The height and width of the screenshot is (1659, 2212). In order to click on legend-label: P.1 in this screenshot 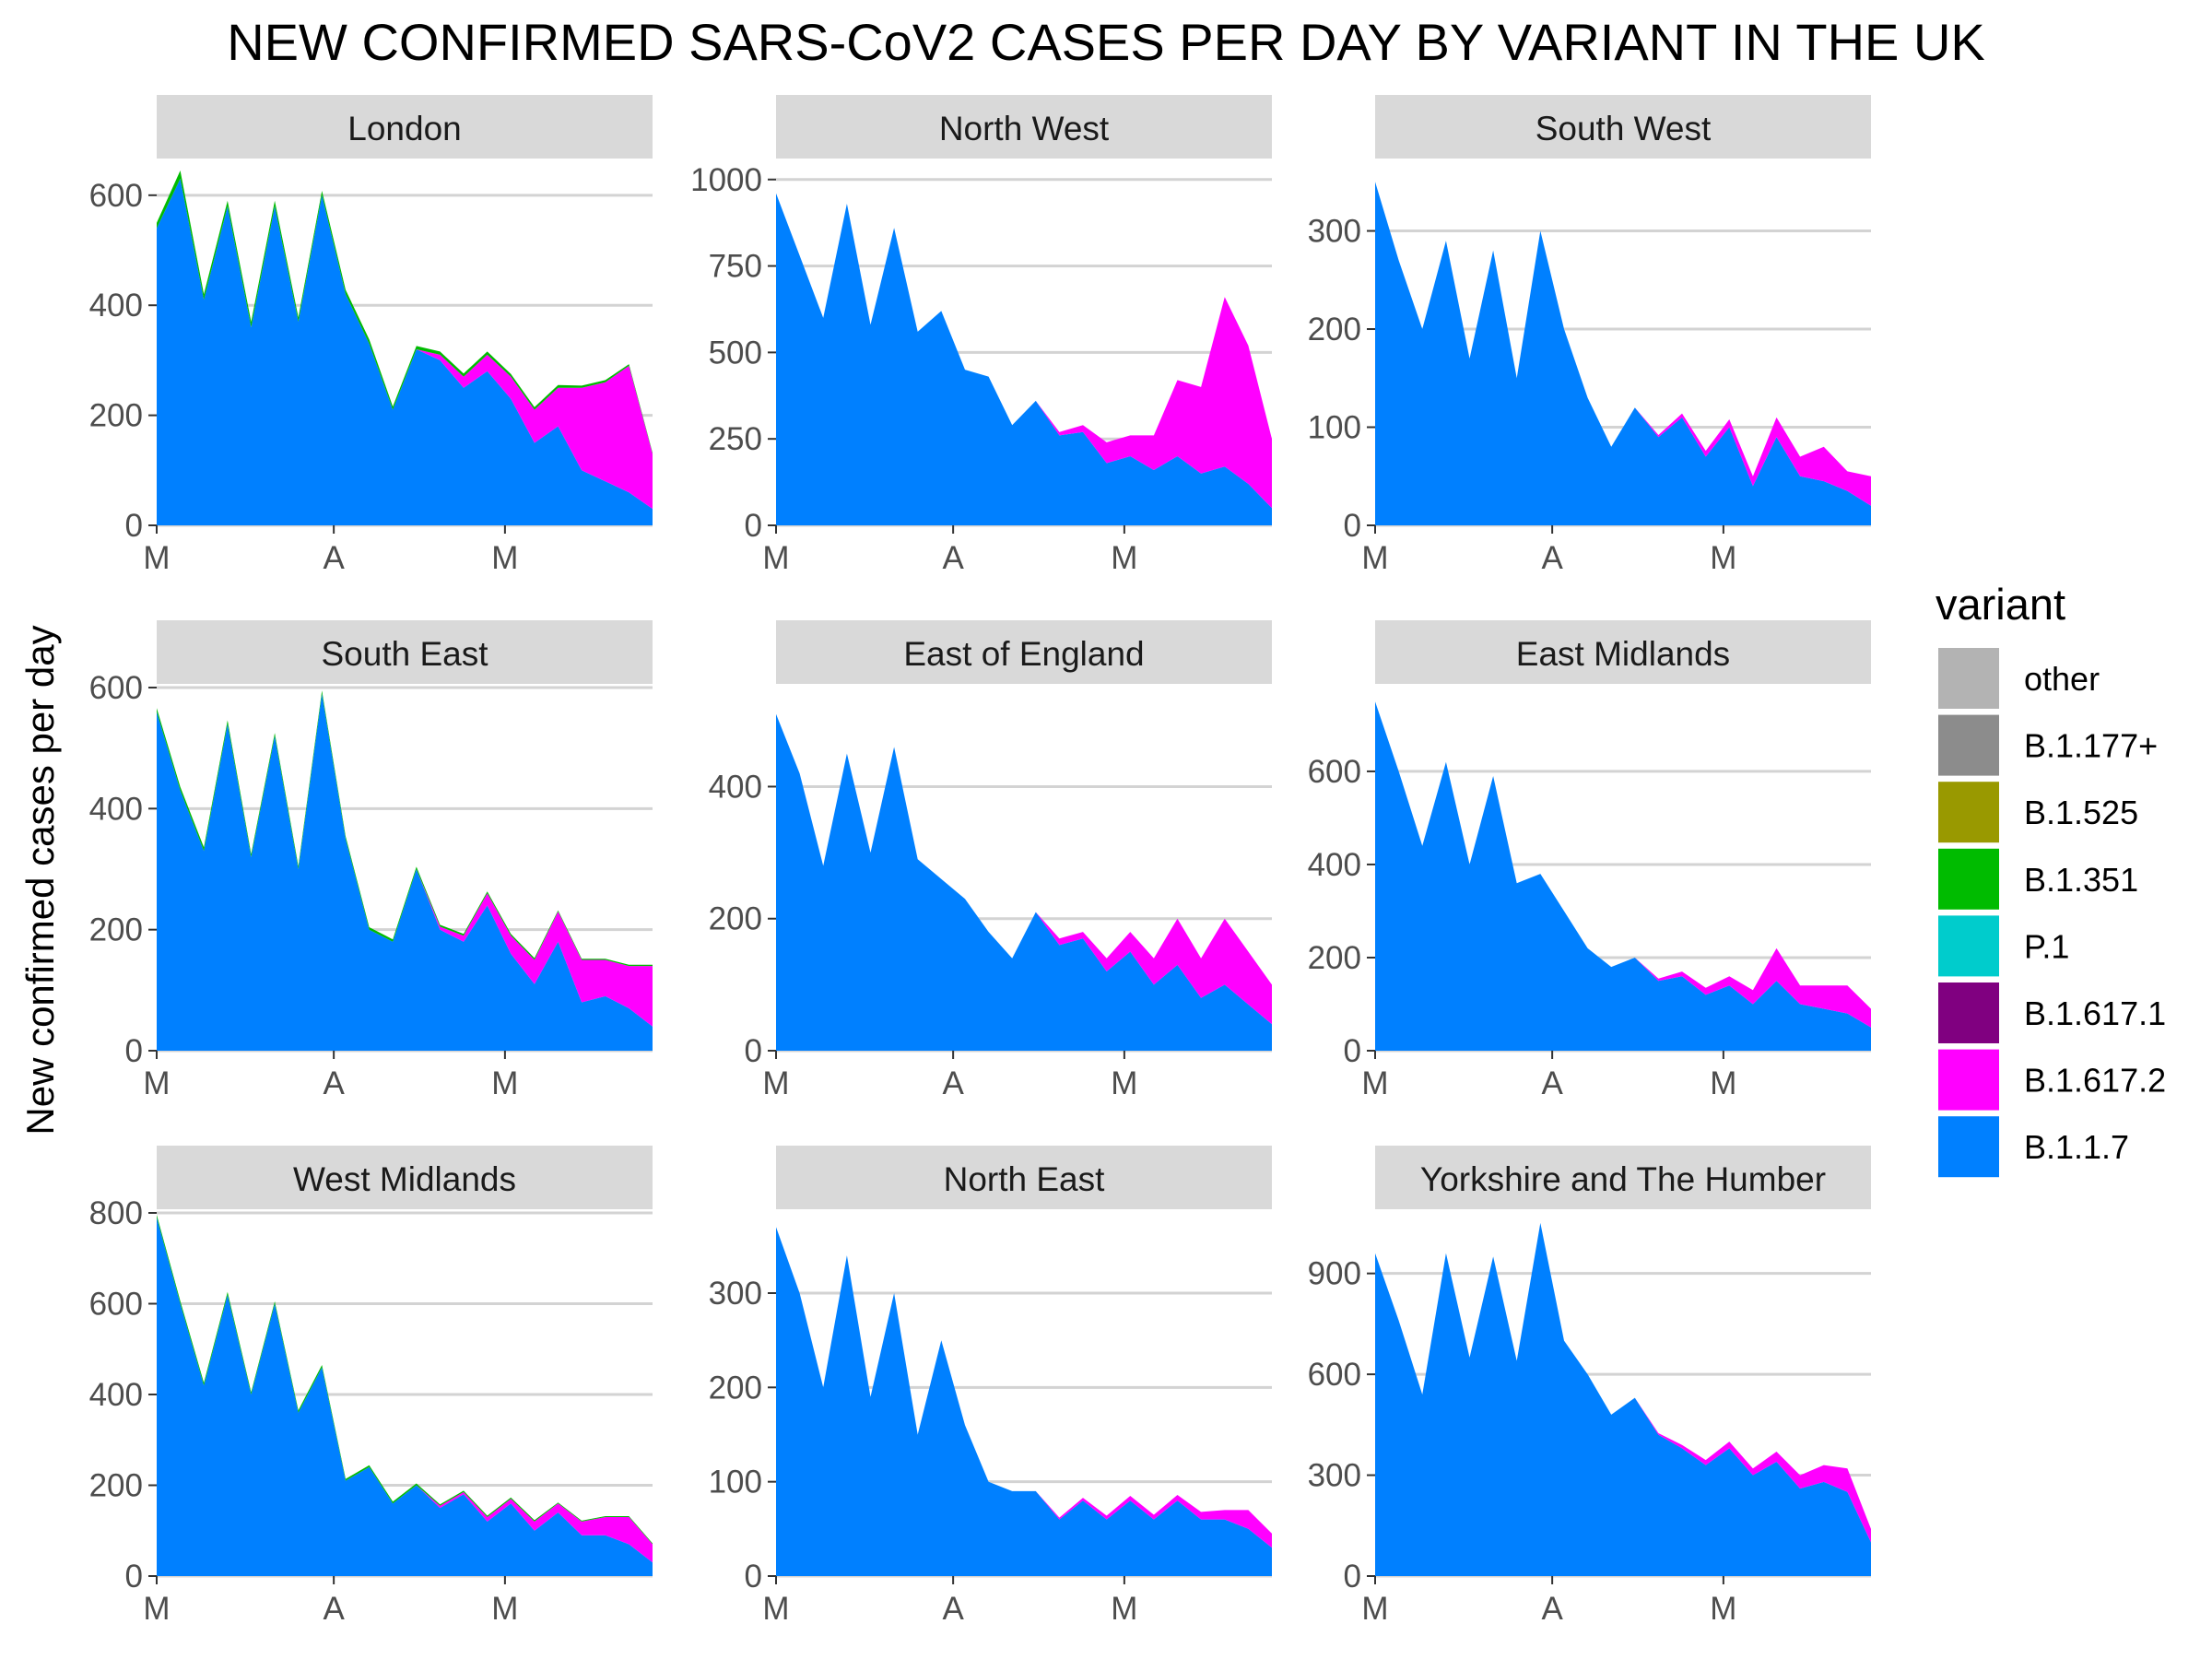, I will do `click(2046, 946)`.